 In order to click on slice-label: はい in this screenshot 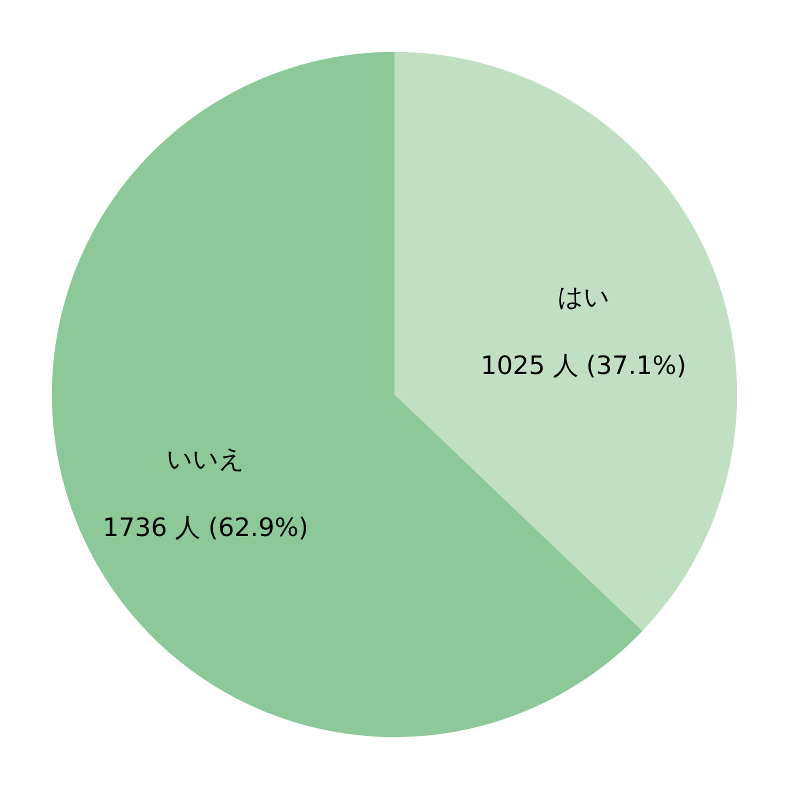, I will do `click(583, 296)`.